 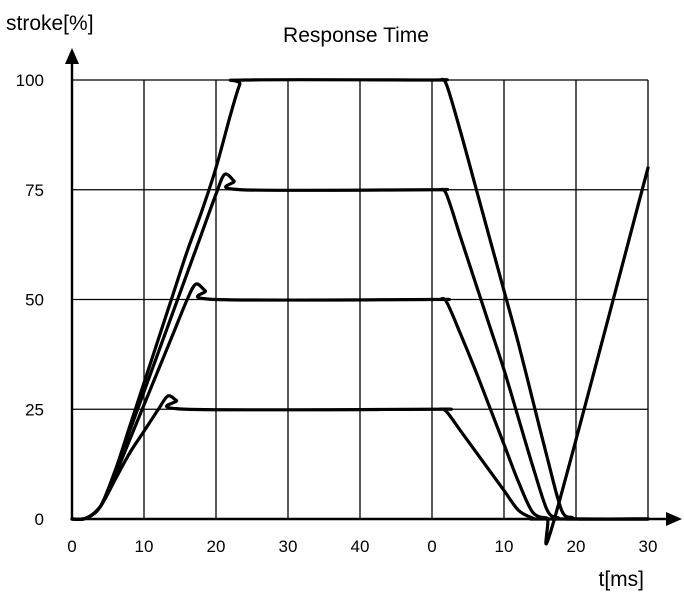 I want to click on x-axis-arrow, so click(x=674, y=519).